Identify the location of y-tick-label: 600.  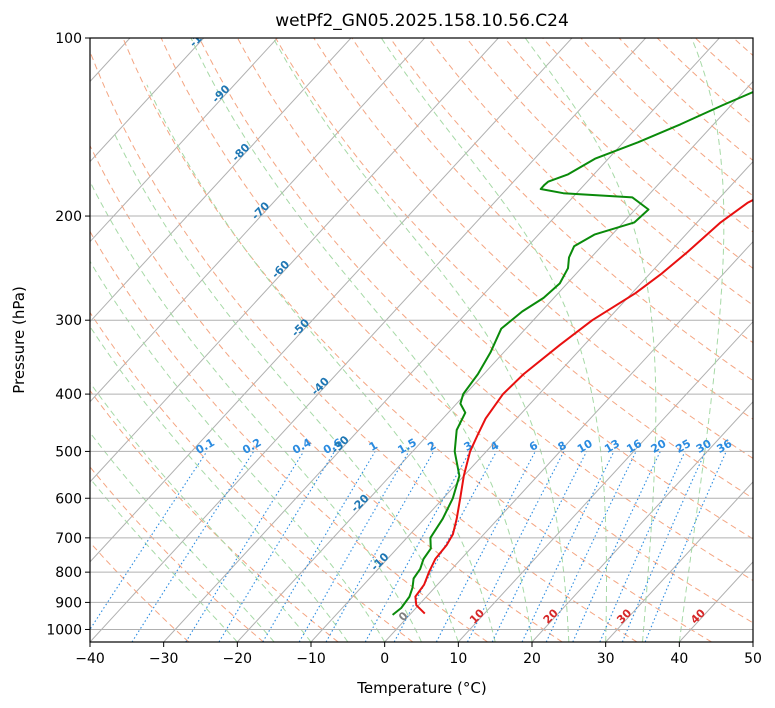
(68, 499).